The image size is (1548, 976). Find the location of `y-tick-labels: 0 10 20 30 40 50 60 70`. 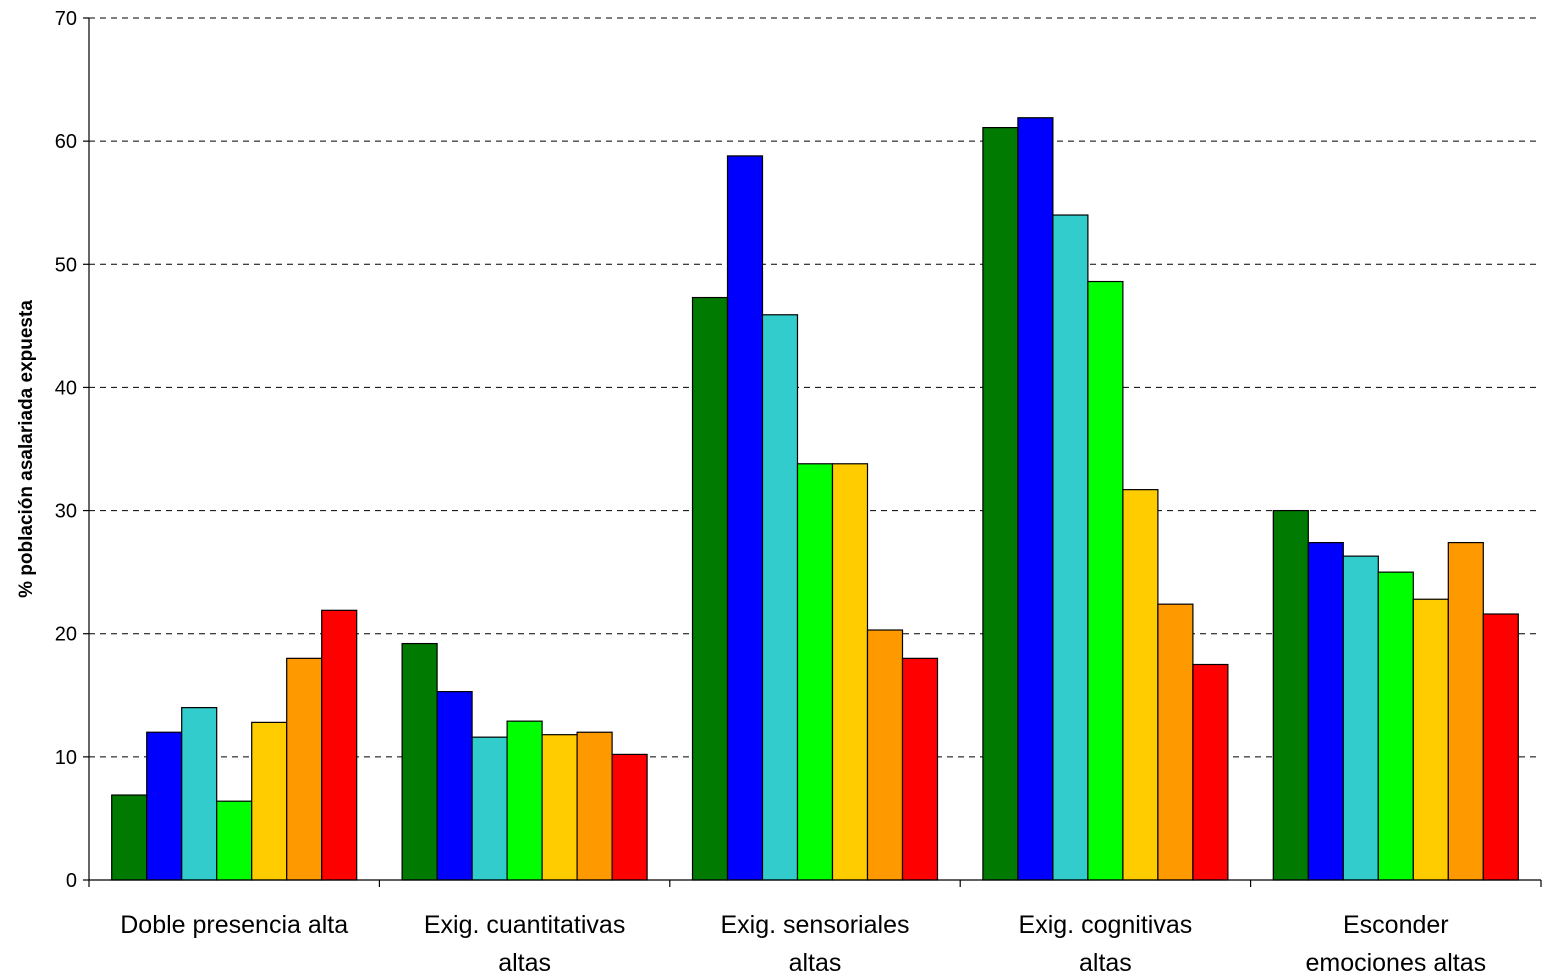

y-tick-labels: 0 10 20 30 40 50 60 70 is located at coordinates (66, 450).